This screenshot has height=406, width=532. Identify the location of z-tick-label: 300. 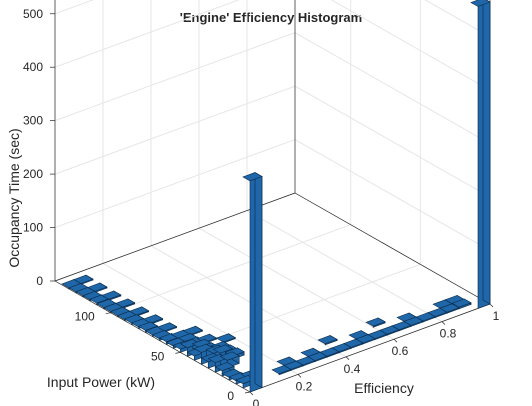
(33, 121).